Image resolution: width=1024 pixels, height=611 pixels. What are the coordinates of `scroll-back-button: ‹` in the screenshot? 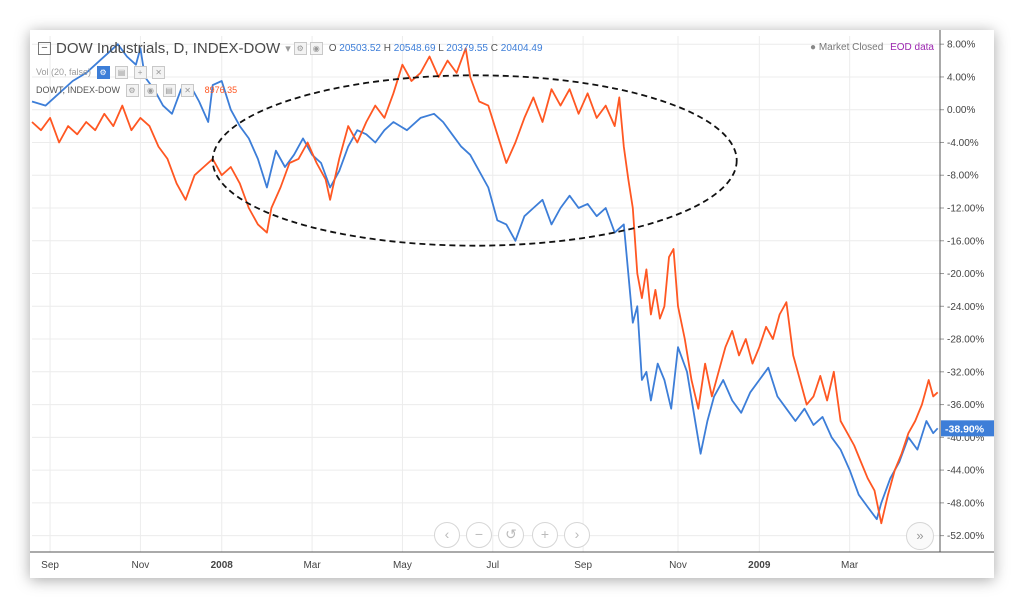 It's located at (447, 535).